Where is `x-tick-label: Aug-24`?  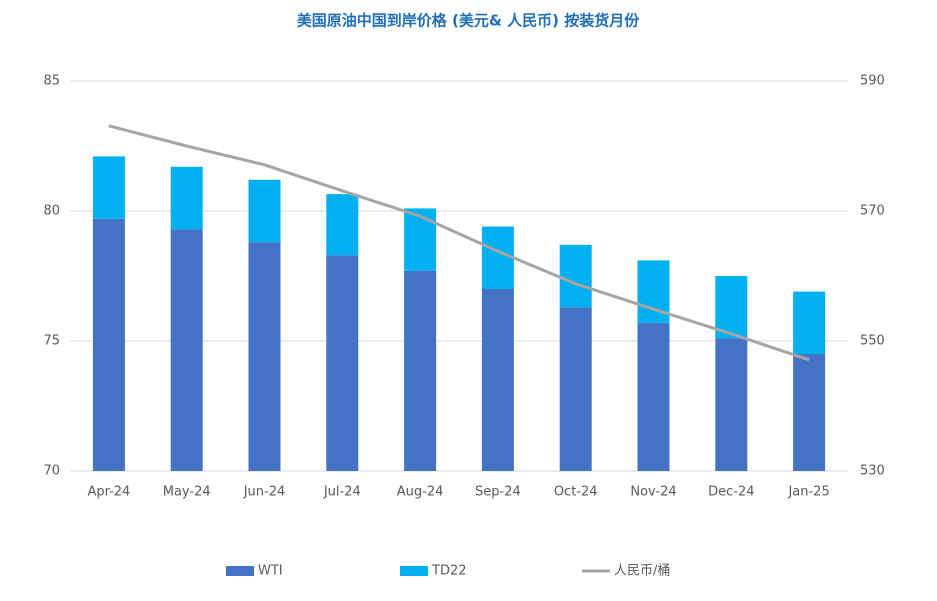
x-tick-label: Aug-24 is located at coordinates (420, 492).